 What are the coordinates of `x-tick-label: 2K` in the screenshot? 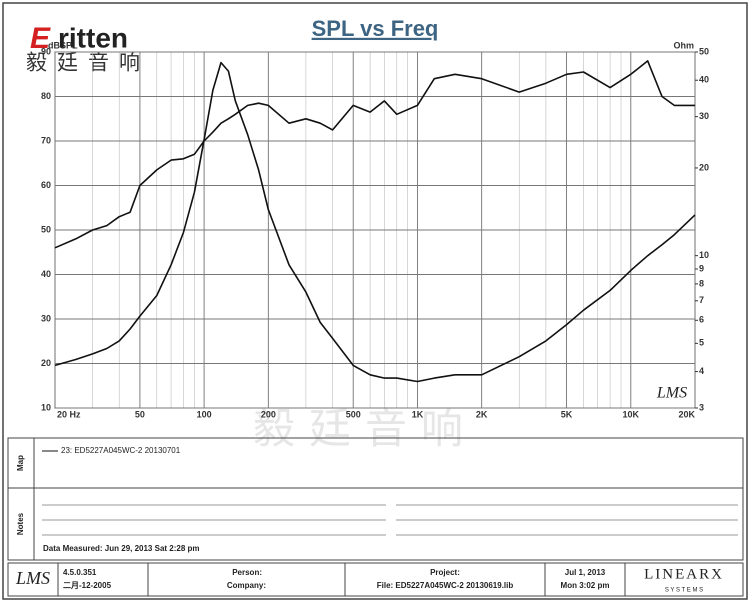 It's located at (482, 414).